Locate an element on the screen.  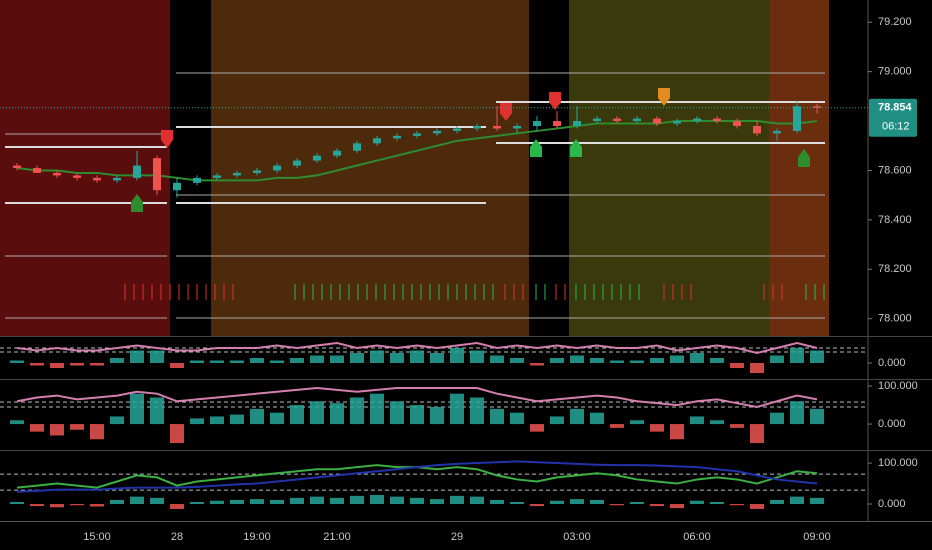
x-tick-label: 21:00 is located at coordinates (337, 537).